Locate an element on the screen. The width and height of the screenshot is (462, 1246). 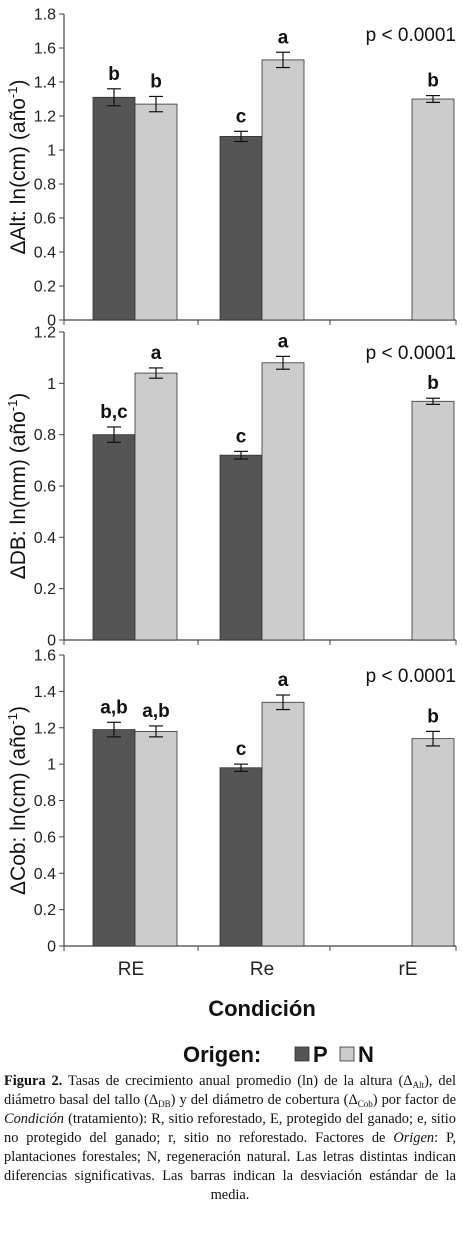
x-category-label: RE is located at coordinates (131, 969).